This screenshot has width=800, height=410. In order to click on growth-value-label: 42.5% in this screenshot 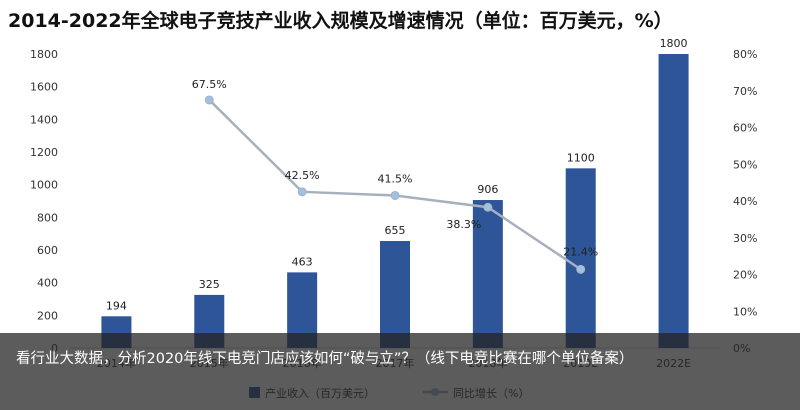, I will do `click(302, 175)`.